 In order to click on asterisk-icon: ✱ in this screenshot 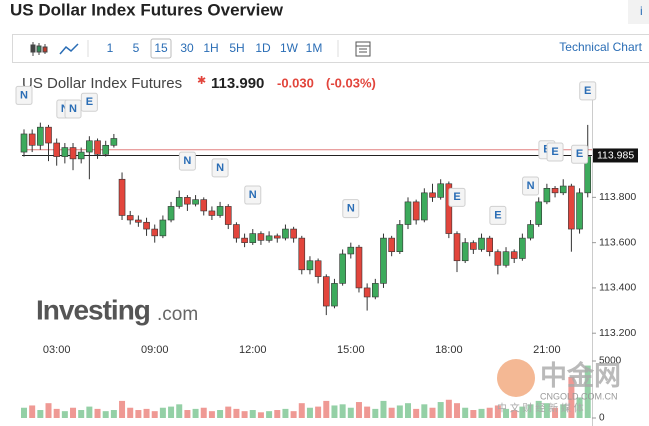, I will do `click(201, 81)`.